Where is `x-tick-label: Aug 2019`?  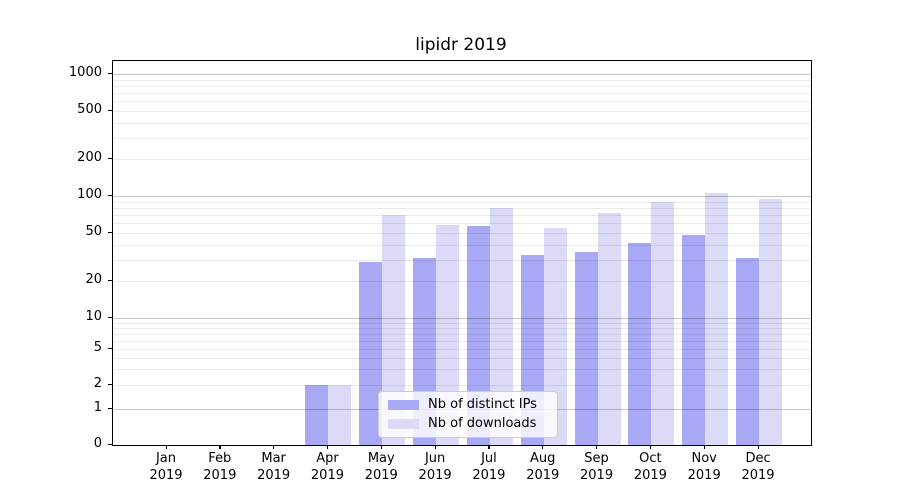 x-tick-label: Aug 2019 is located at coordinates (543, 467).